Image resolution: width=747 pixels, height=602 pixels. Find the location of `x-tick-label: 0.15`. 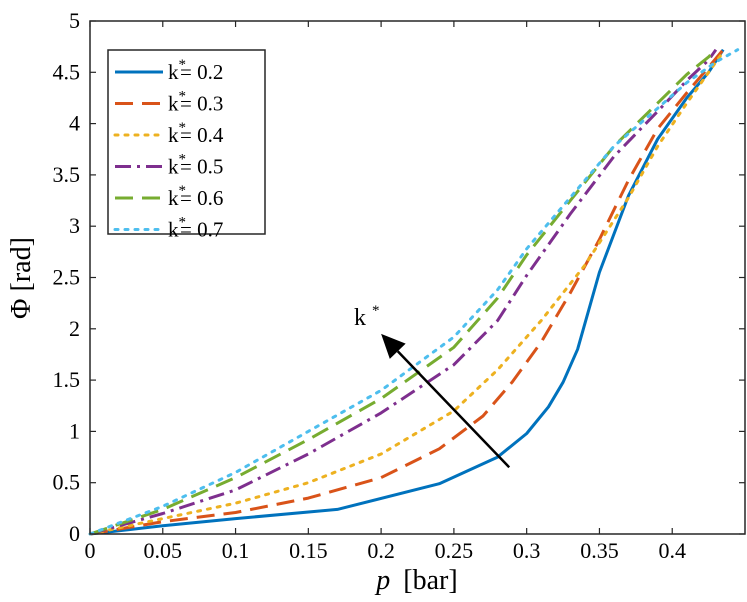

x-tick-label: 0.15 is located at coordinates (308, 550).